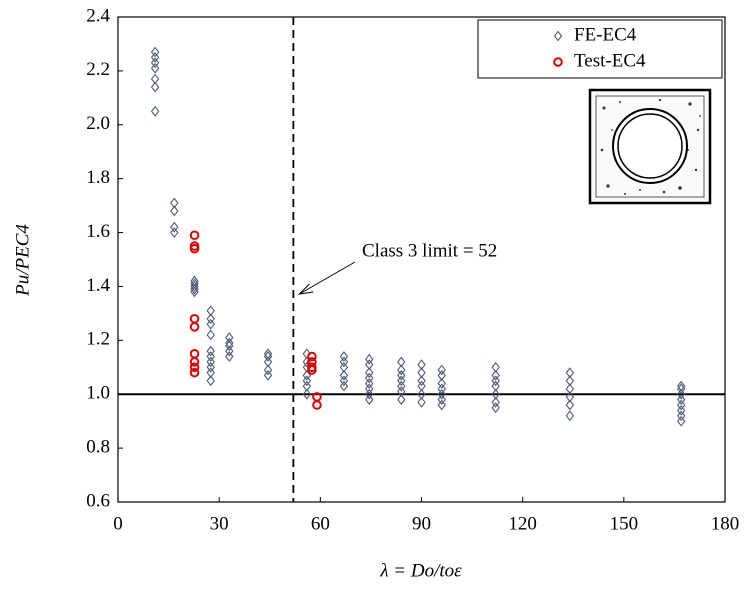 The image size is (749, 589). I want to click on y-tick-label: 1.4, so click(98, 285).